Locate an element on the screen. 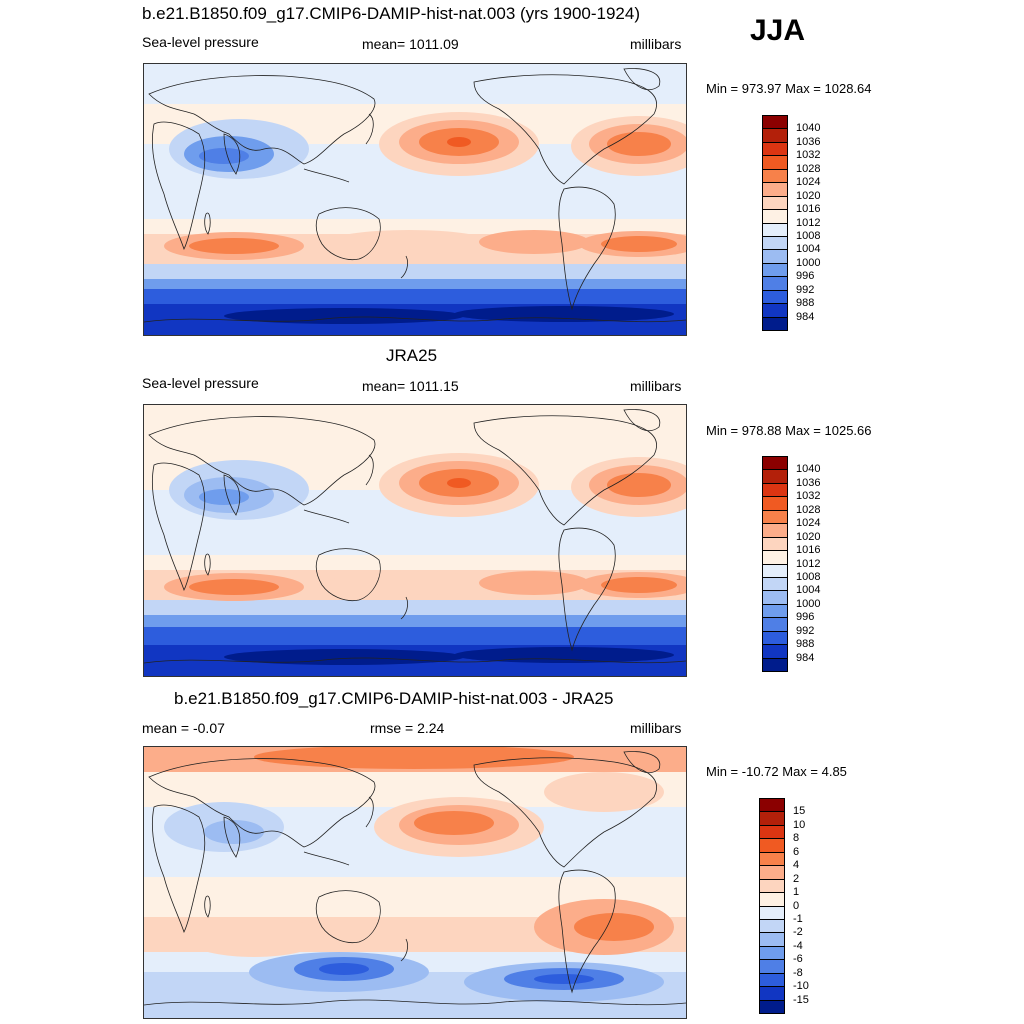 This screenshot has height=1024, width=1024. colorbar-tick-label: -8 is located at coordinates (798, 972).